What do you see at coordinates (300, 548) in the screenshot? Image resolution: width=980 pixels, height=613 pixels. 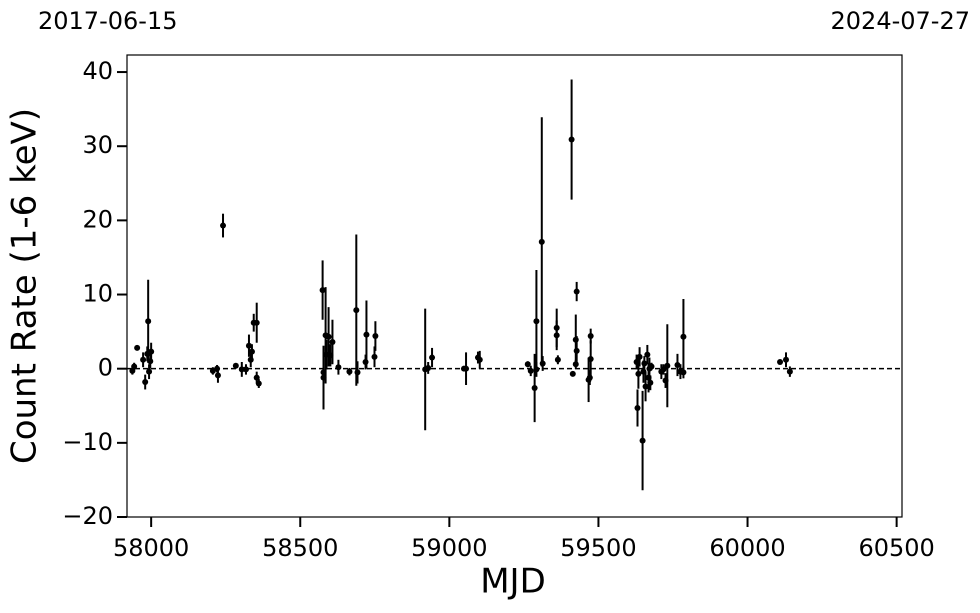 I see `x-tick-label: 58500` at bounding box center [300, 548].